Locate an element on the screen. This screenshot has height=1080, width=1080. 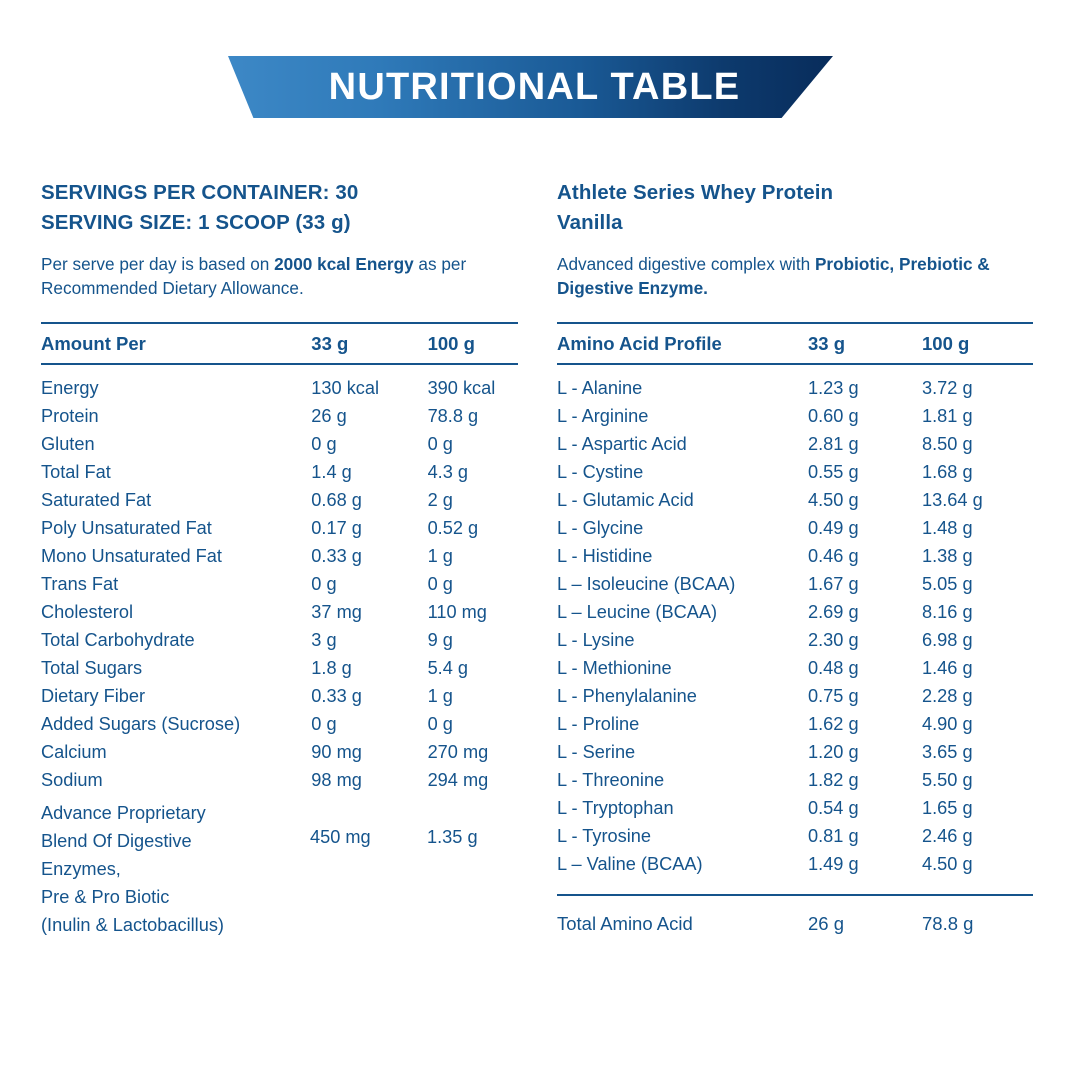
table-row: Protein 26 g 78.8 g is located at coordinates (279, 420).